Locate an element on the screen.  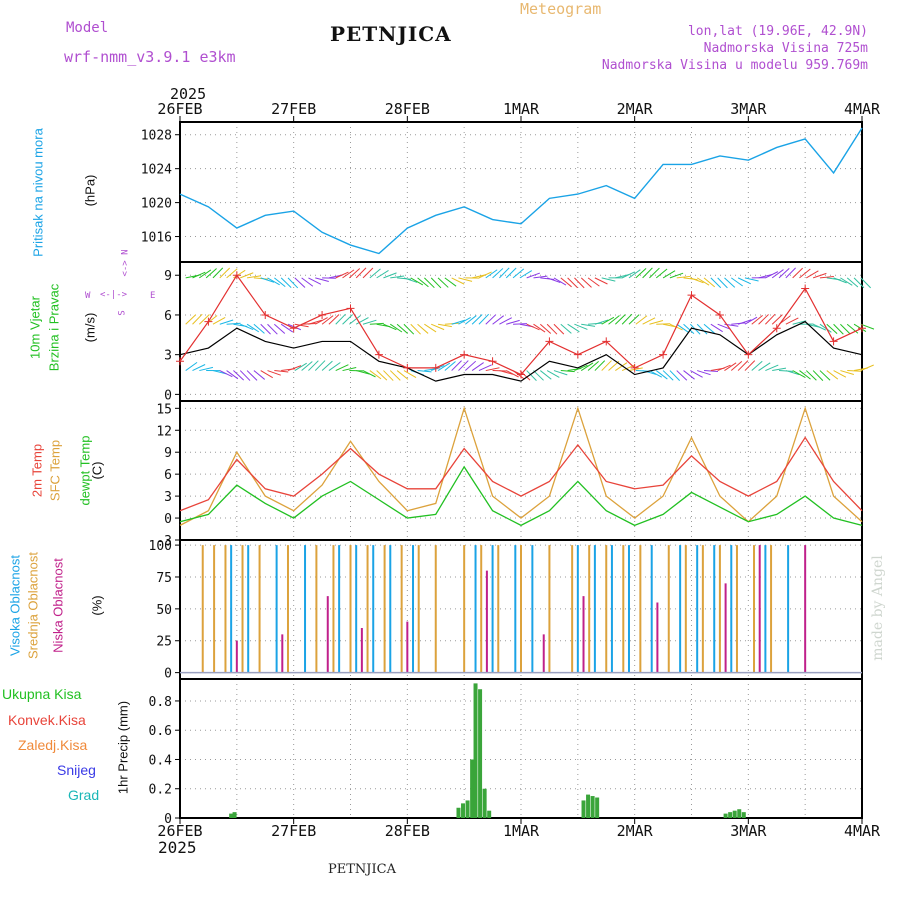
y-tick-label: 0.6 is located at coordinates (160, 731).